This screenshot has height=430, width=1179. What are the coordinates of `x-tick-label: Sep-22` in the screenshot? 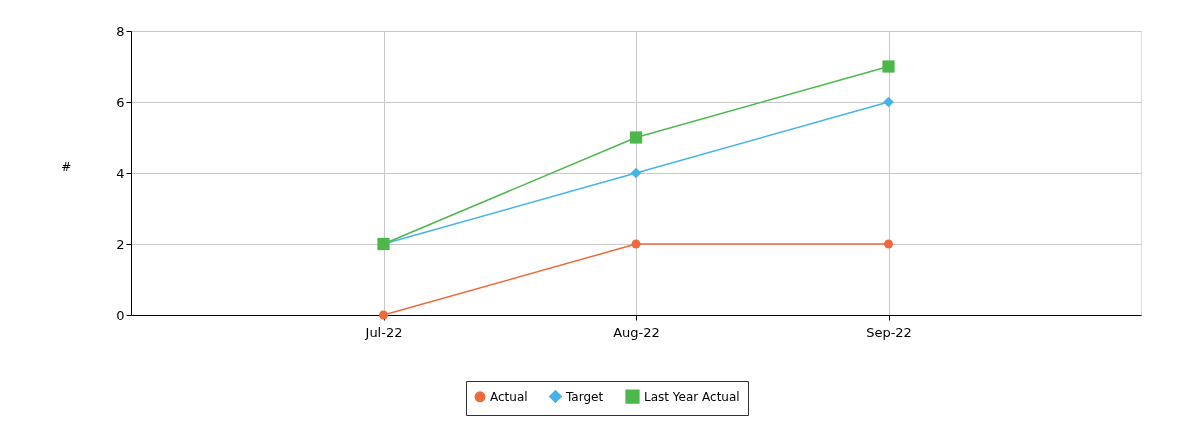 It's located at (889, 332).